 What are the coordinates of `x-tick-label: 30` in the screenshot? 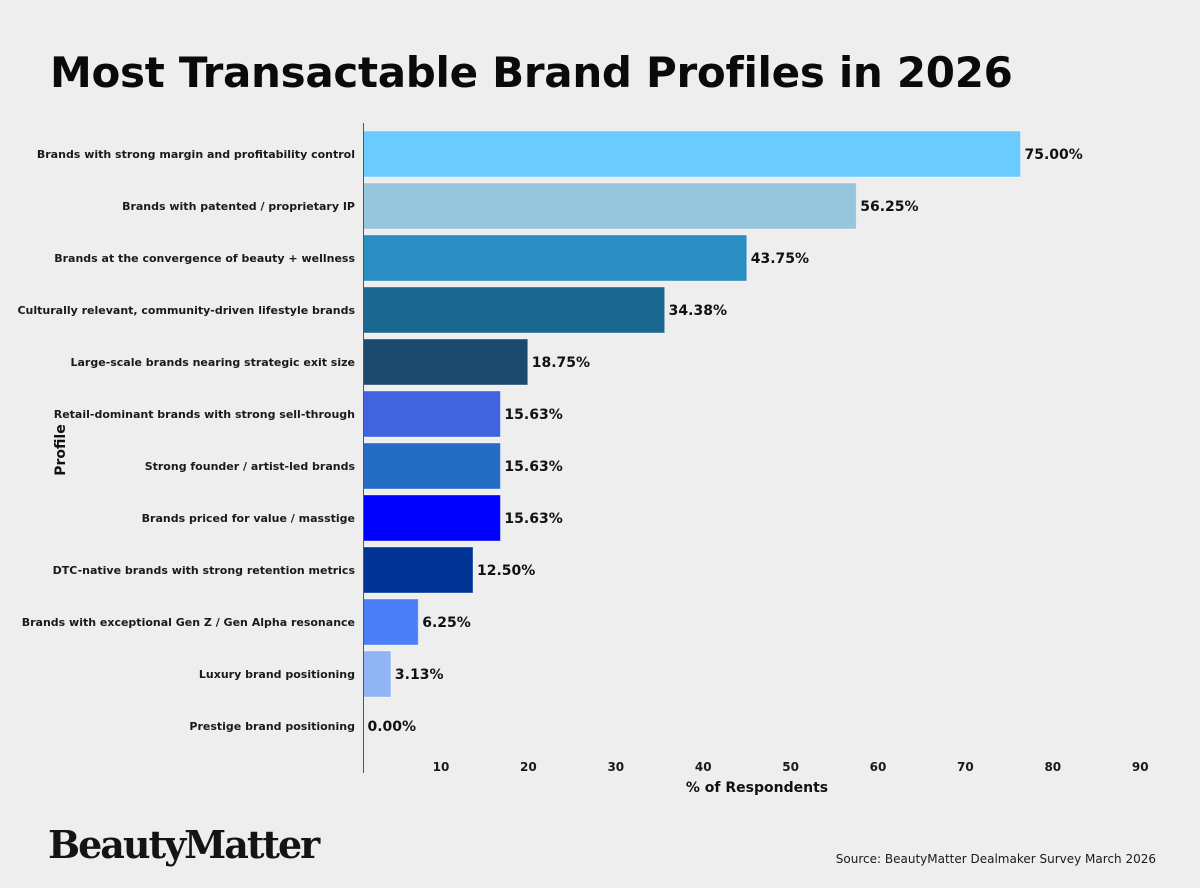 It's located at (615, 767).